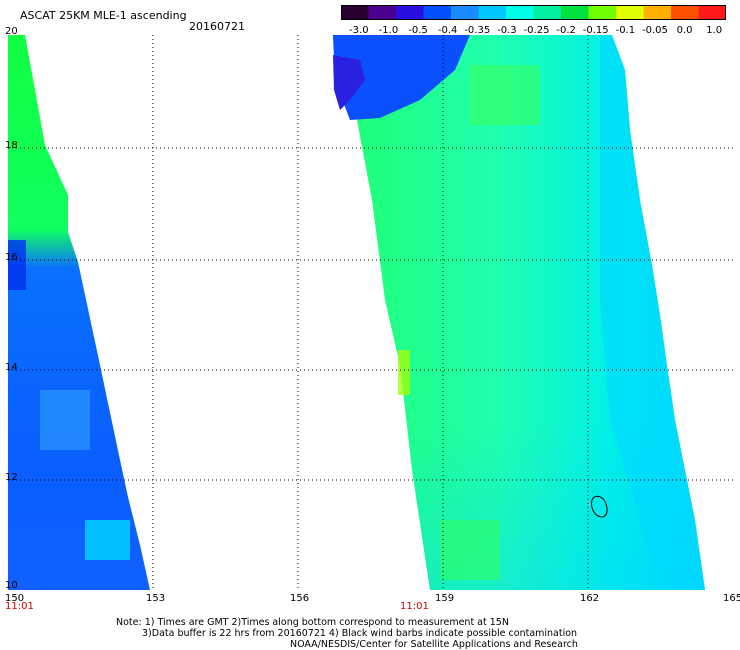  Describe the element at coordinates (590, 598) in the screenshot. I see `x-tick-label: 162` at that location.